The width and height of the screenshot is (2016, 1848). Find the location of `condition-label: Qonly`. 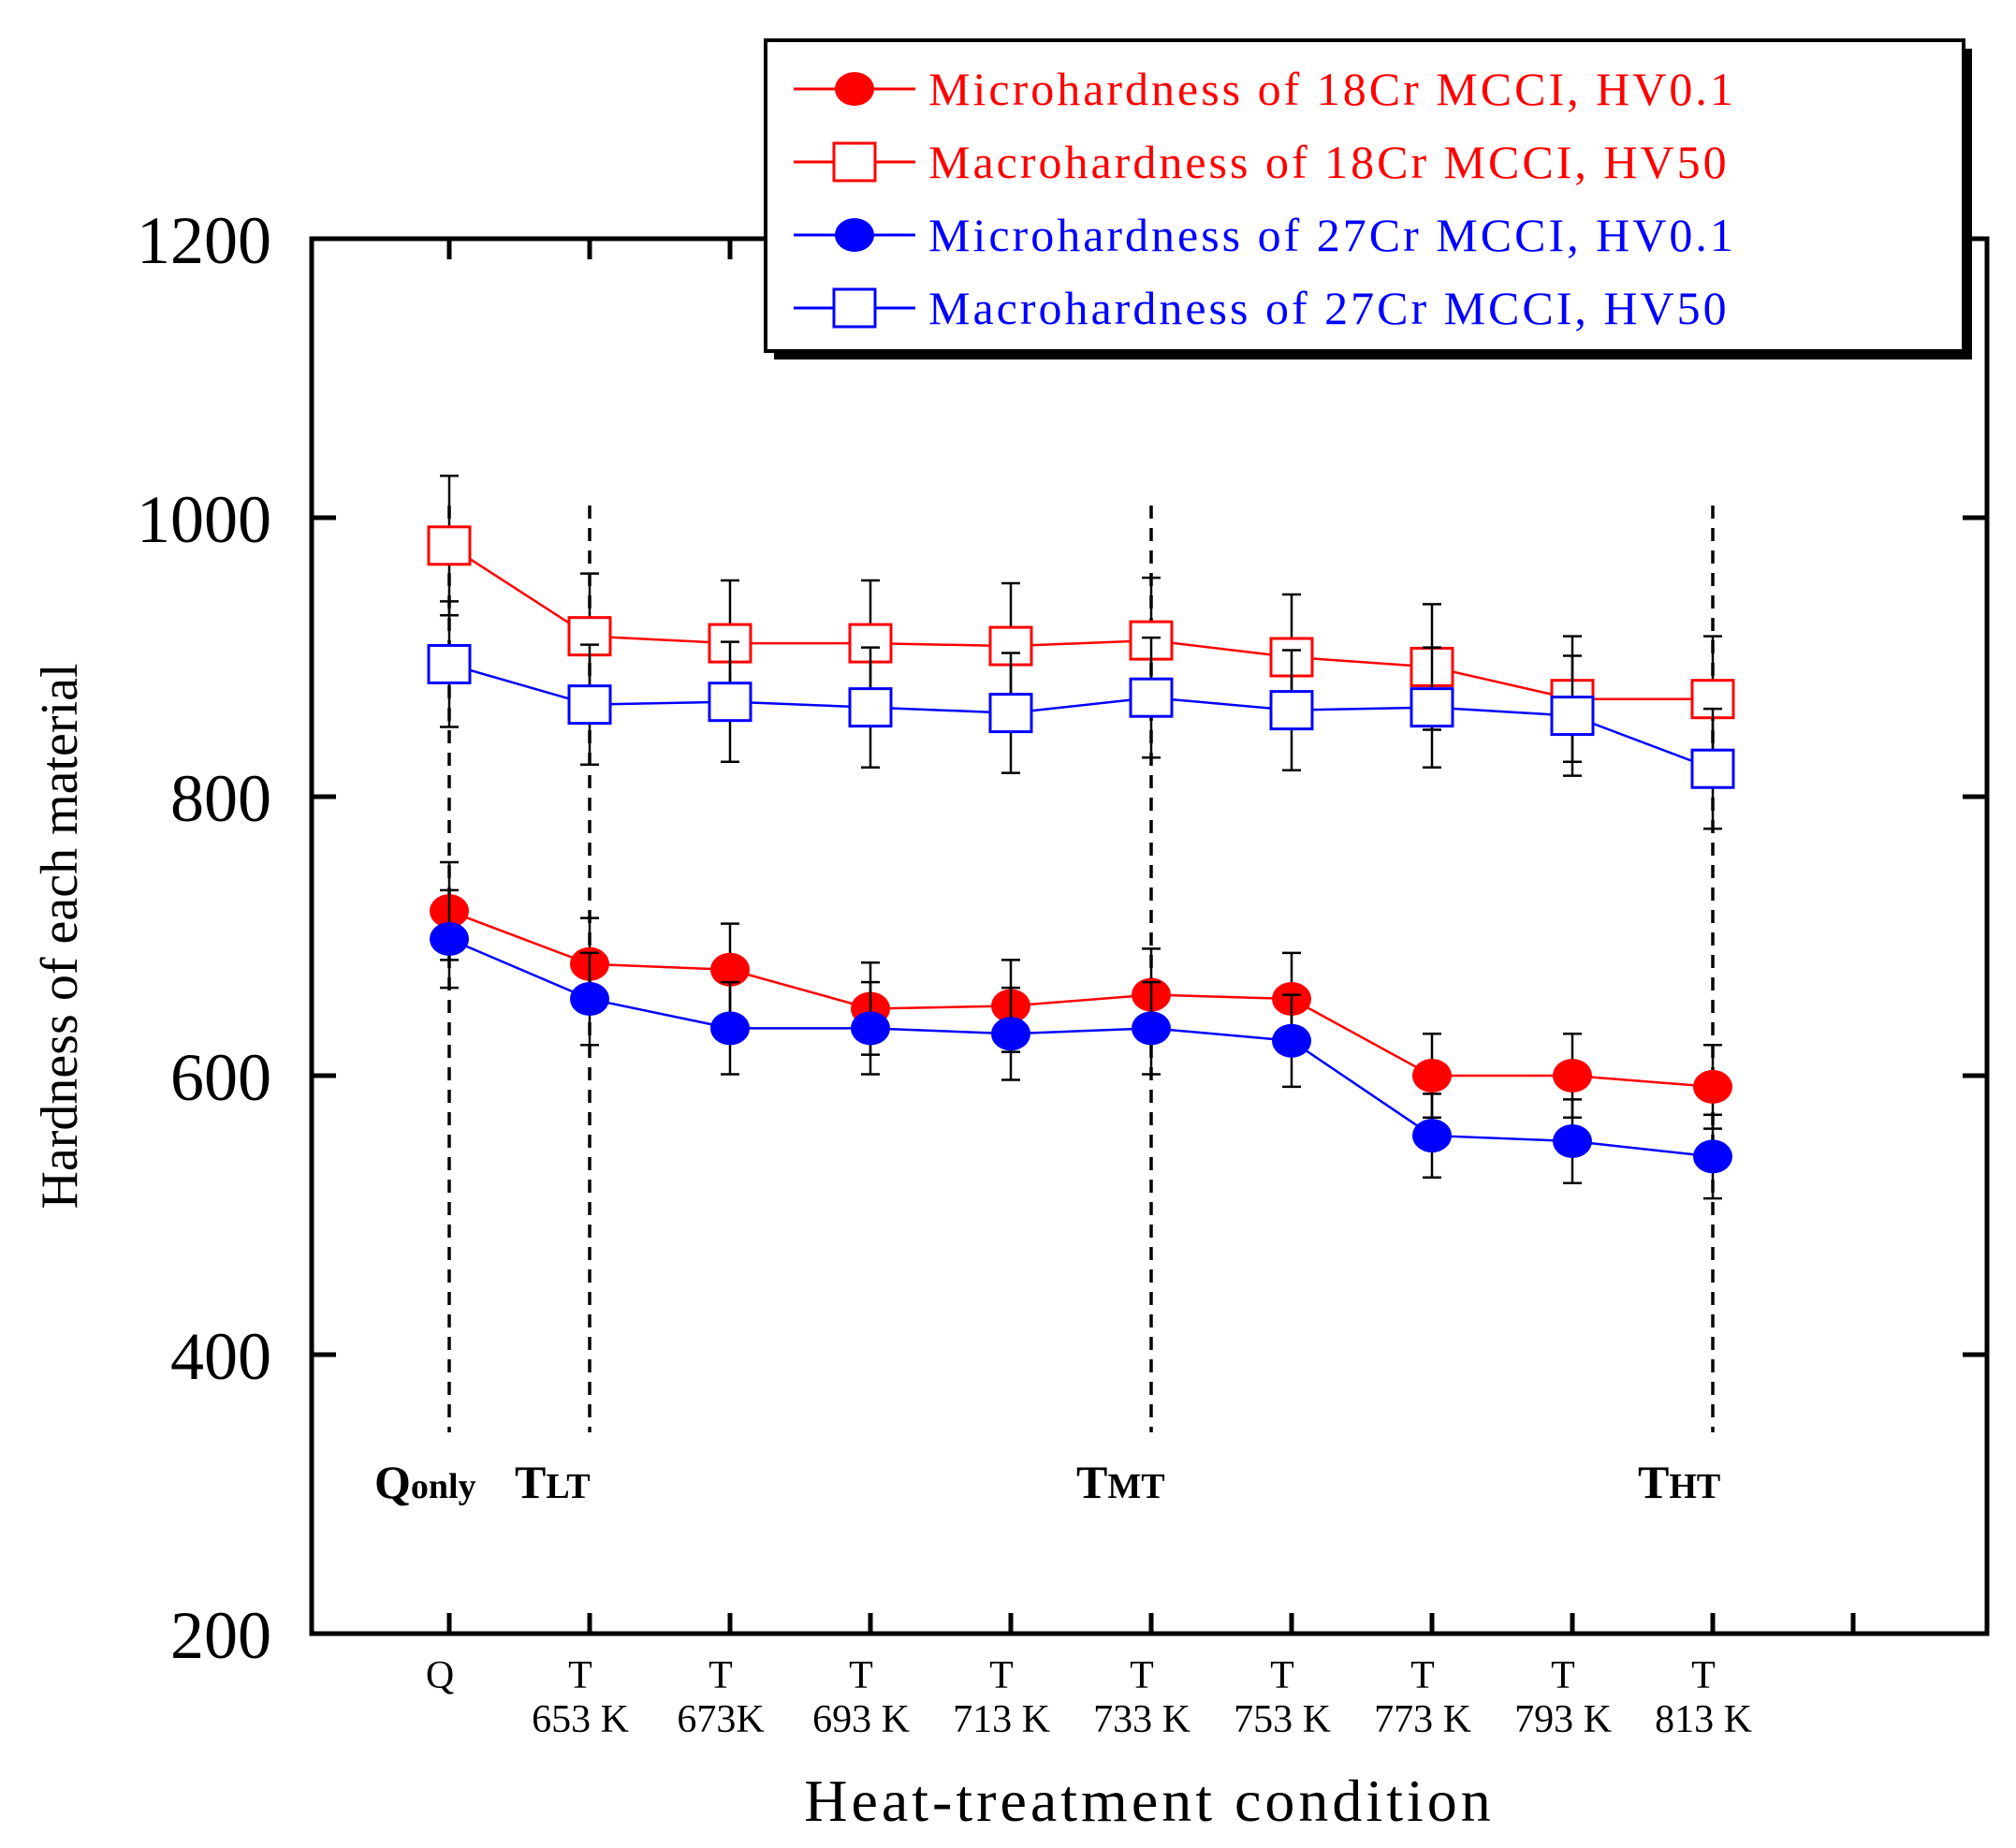

condition-label: Qonly is located at coordinates (425, 1482).